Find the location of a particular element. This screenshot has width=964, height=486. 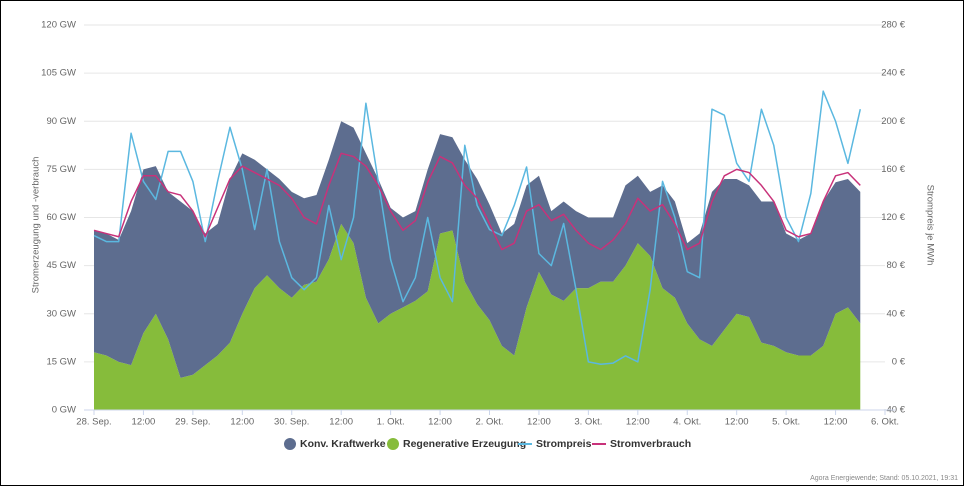

y2-tick-label: 120 € is located at coordinates (893, 217).